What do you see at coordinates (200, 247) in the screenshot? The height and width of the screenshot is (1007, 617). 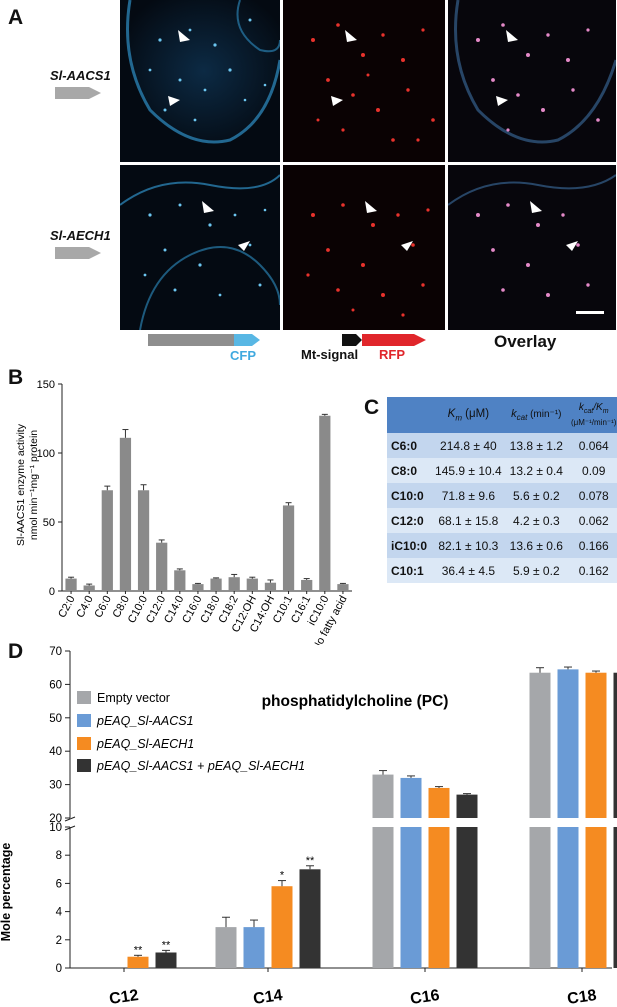 I see `micrograph-cfp-row2` at bounding box center [200, 247].